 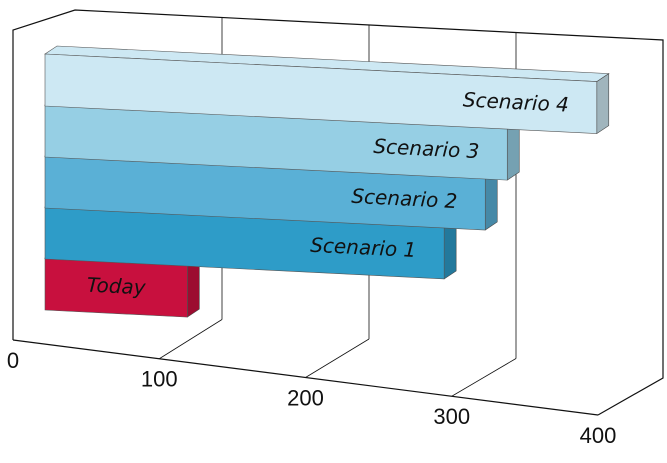 I want to click on x-tick-label: 300, so click(x=451, y=416).